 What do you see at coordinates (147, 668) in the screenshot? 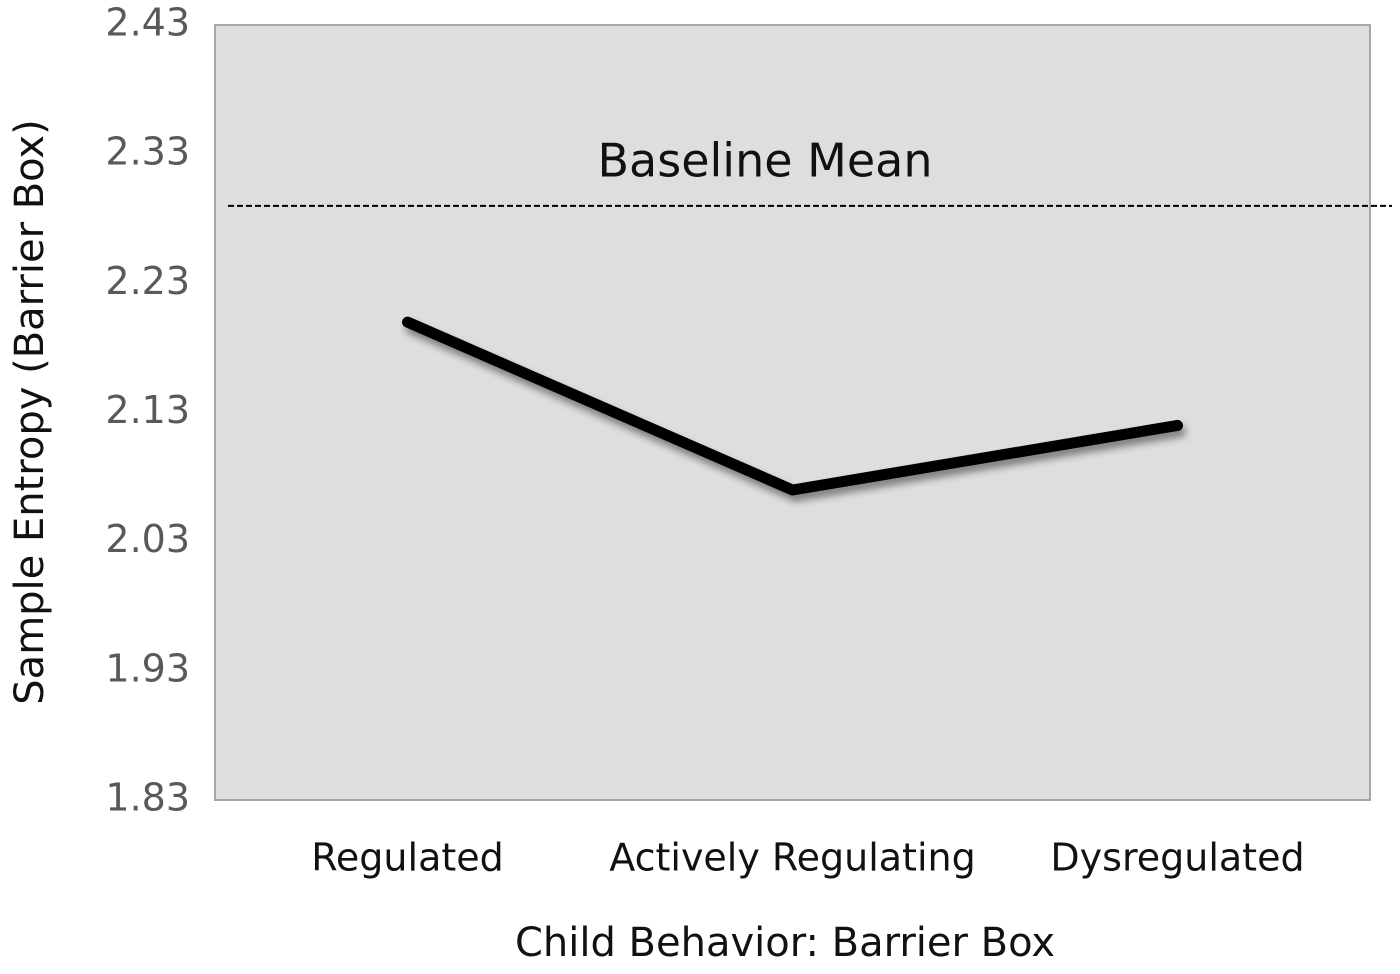
I see `y-tick-label: 1.93` at bounding box center [147, 668].